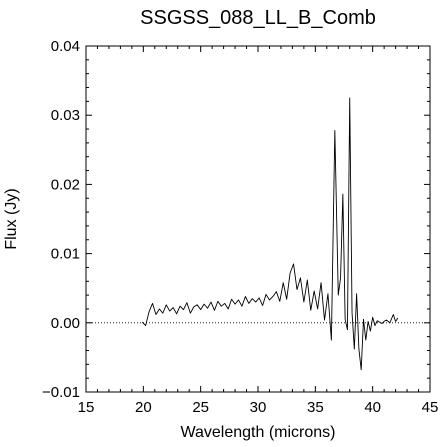 This screenshot has width=440, height=447. Describe the element at coordinates (11, 218) in the screenshot. I see `y-axis-label: Flux (Jy)` at that location.